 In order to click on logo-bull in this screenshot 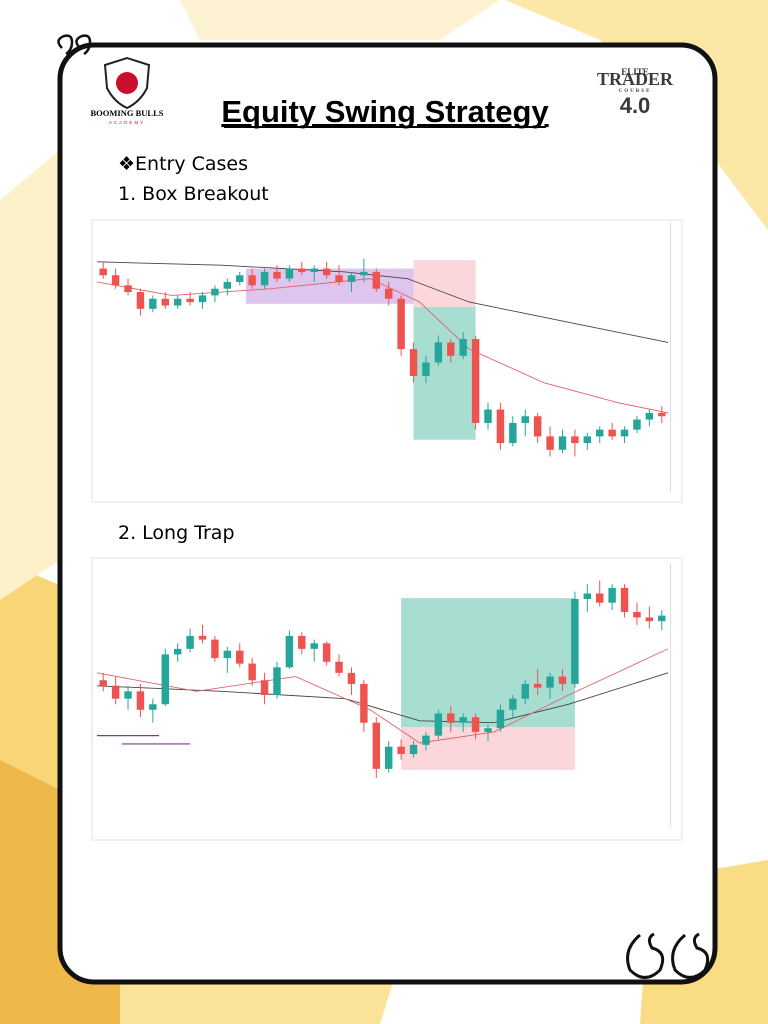, I will do `click(127, 83)`.